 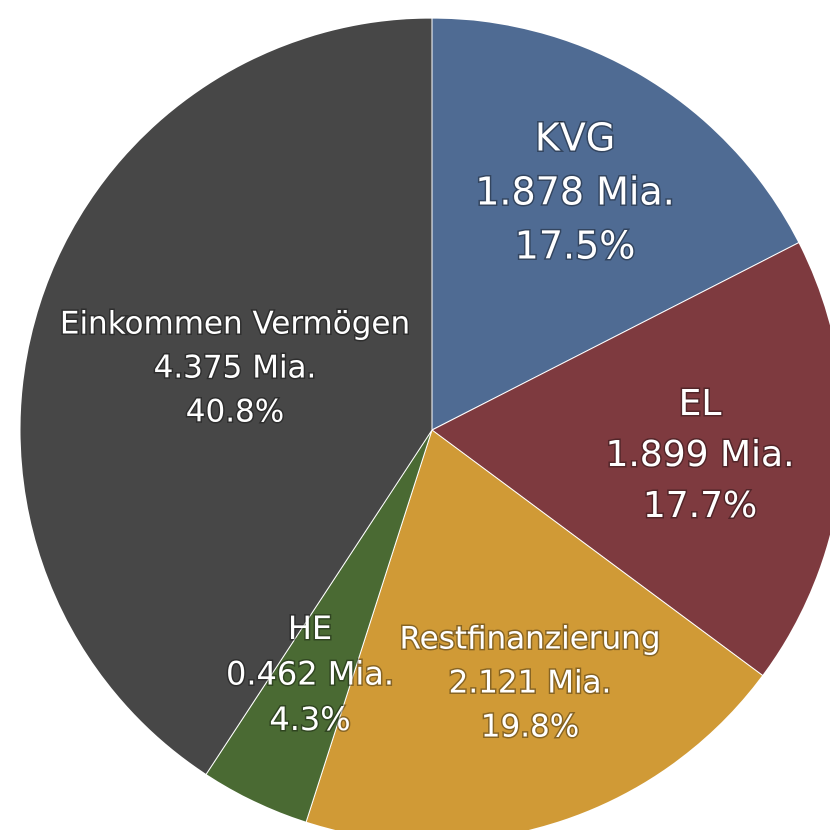 What do you see at coordinates (235, 368) in the screenshot?
I see `slice-amount: 4.375 Mia.` at bounding box center [235, 368].